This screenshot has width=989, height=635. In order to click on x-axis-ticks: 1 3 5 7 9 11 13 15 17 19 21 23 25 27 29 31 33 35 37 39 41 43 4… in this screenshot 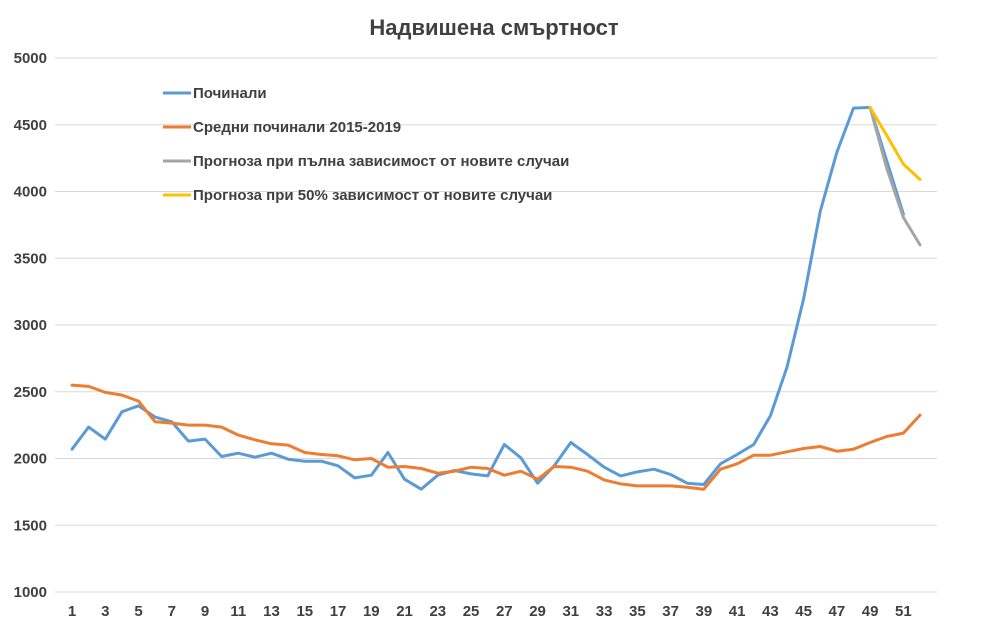, I will do `click(490, 611)`.